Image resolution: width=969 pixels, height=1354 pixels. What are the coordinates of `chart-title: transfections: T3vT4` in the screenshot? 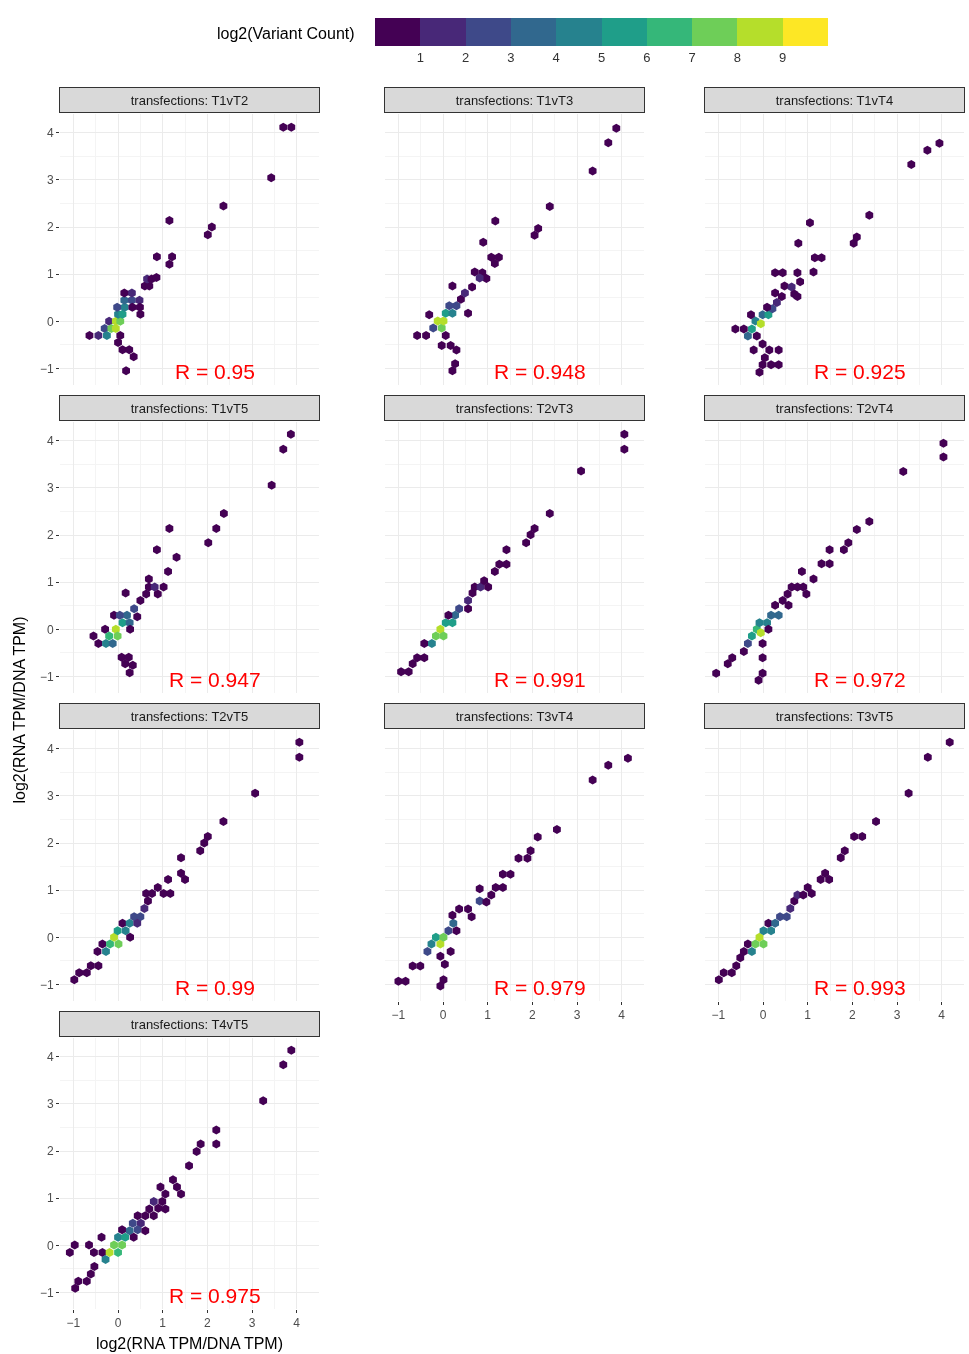 It's located at (514, 716).